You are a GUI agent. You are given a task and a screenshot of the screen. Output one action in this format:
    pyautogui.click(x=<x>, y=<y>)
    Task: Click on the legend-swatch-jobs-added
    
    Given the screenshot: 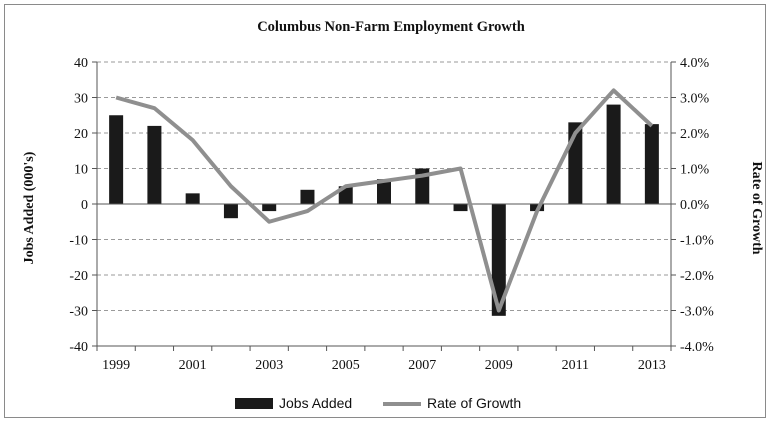 What is the action you would take?
    pyautogui.click(x=254, y=403)
    